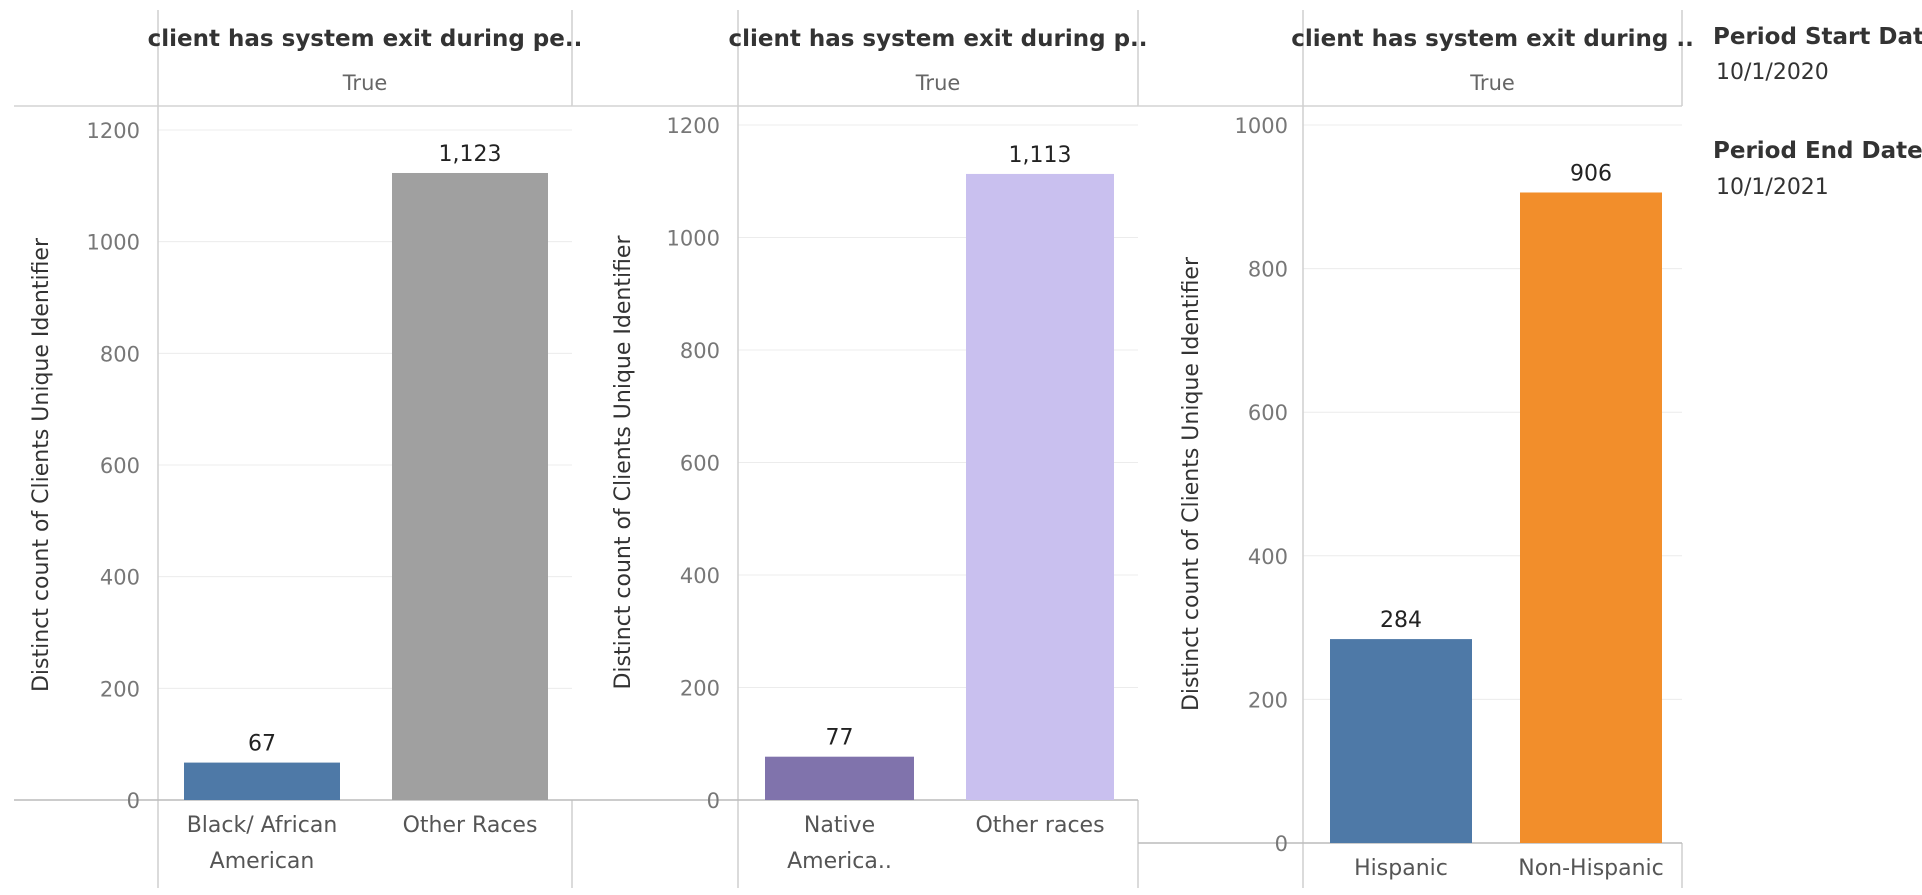 The height and width of the screenshot is (895, 1922). I want to click on x-category-label: Native, so click(839, 825).